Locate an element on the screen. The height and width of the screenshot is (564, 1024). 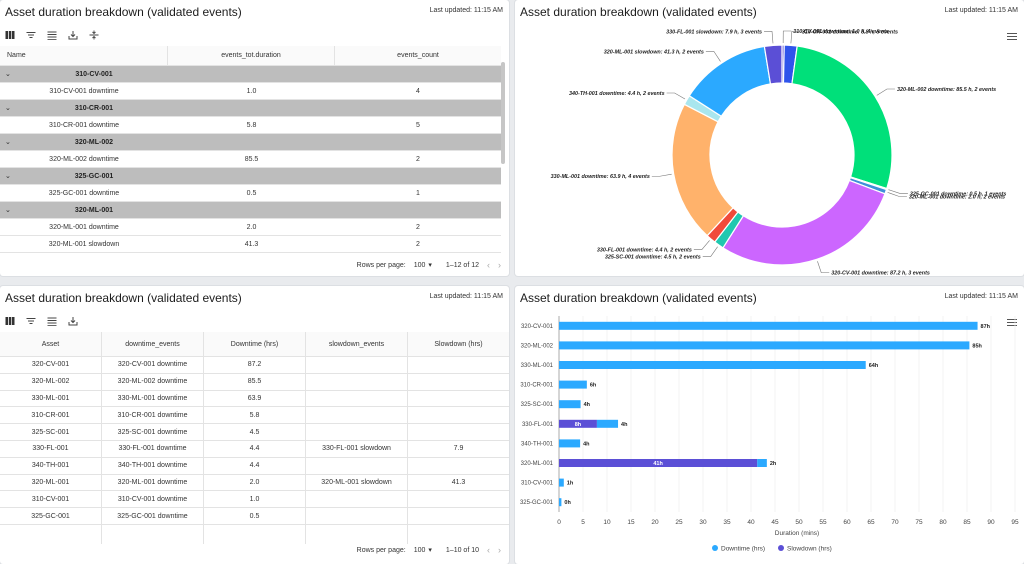
group-row: ⌄ 320-ML-001 is located at coordinates (250, 210).